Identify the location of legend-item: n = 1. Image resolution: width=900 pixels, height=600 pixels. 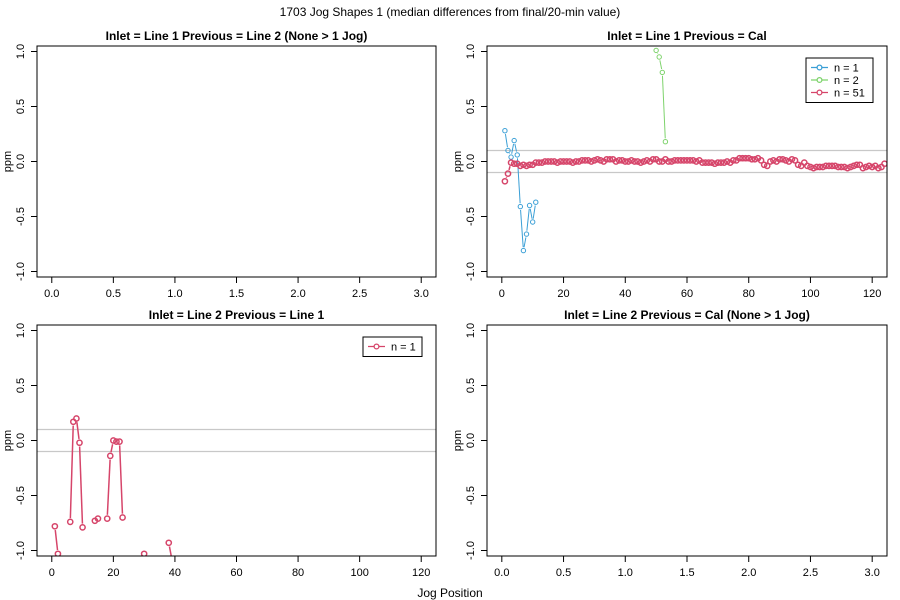
(835, 69).